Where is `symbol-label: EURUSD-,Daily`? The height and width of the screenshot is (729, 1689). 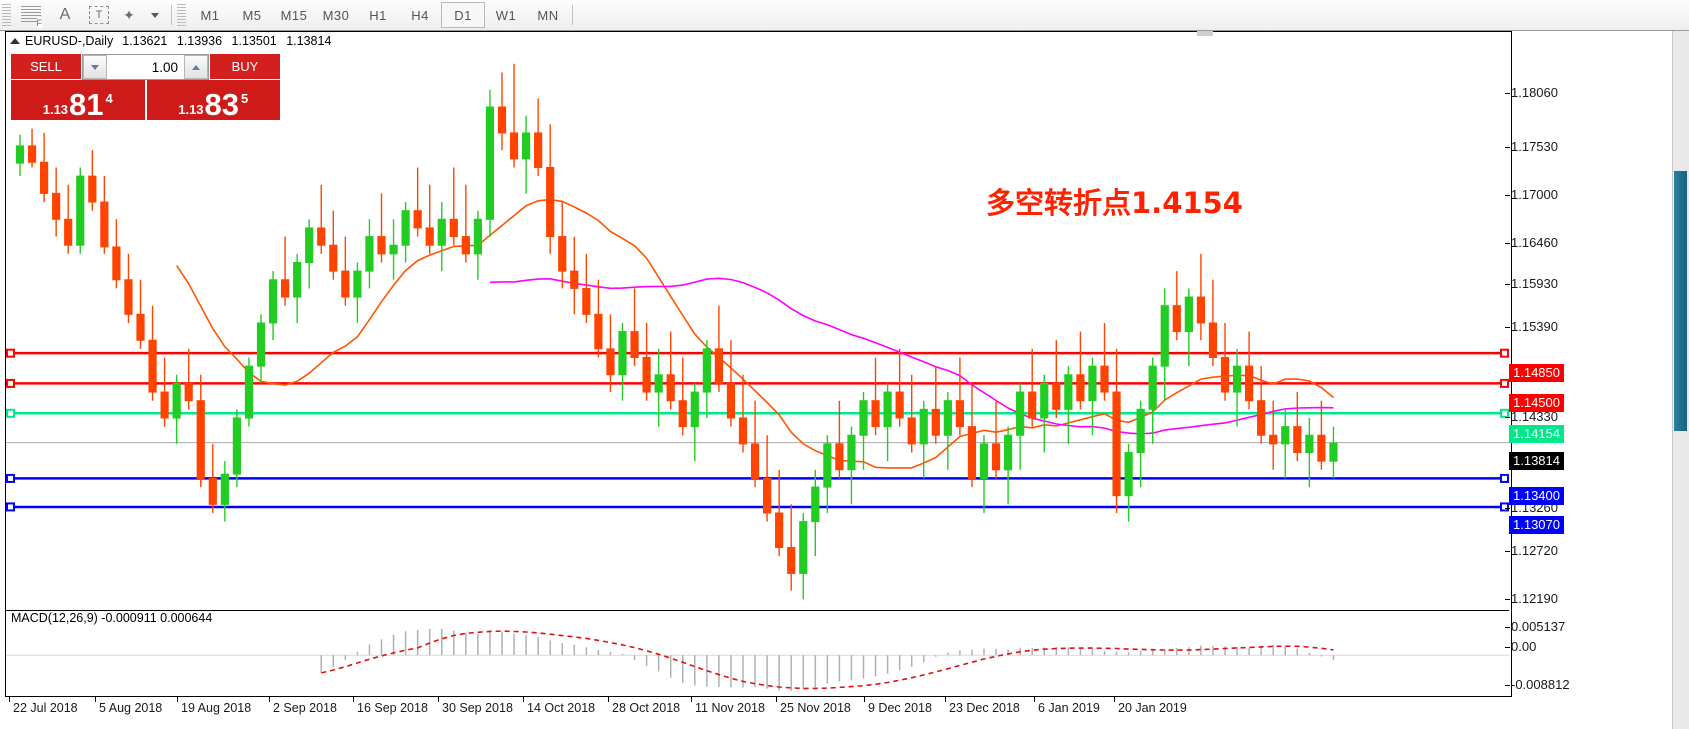
symbol-label: EURUSD-,Daily is located at coordinates (69, 41).